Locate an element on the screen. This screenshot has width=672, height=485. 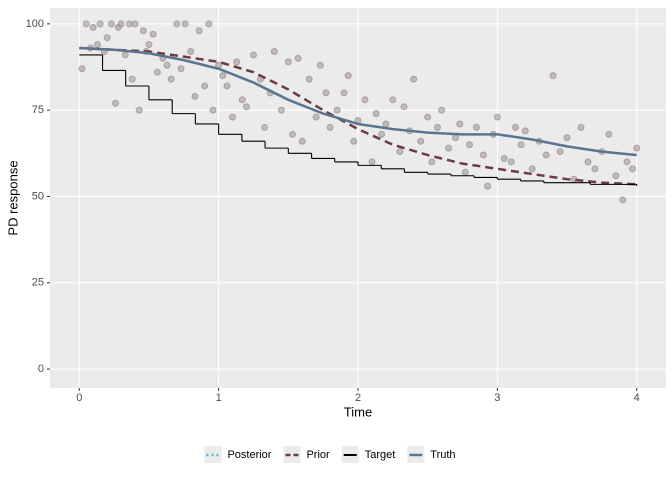
x-tick-label: 4 is located at coordinates (637, 398).